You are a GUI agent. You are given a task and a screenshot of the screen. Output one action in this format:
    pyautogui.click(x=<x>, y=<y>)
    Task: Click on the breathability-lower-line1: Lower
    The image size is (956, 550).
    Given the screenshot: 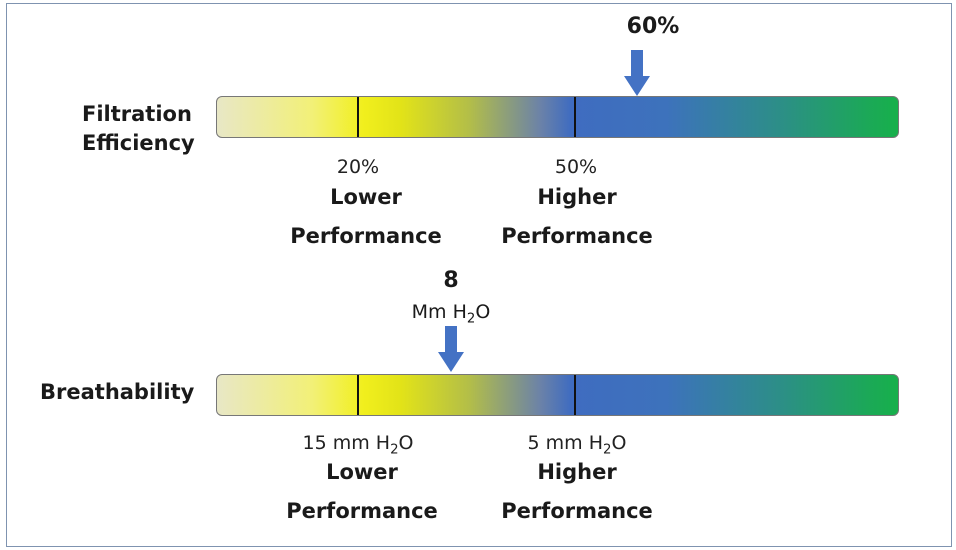 What is the action you would take?
    pyautogui.click(x=362, y=472)
    